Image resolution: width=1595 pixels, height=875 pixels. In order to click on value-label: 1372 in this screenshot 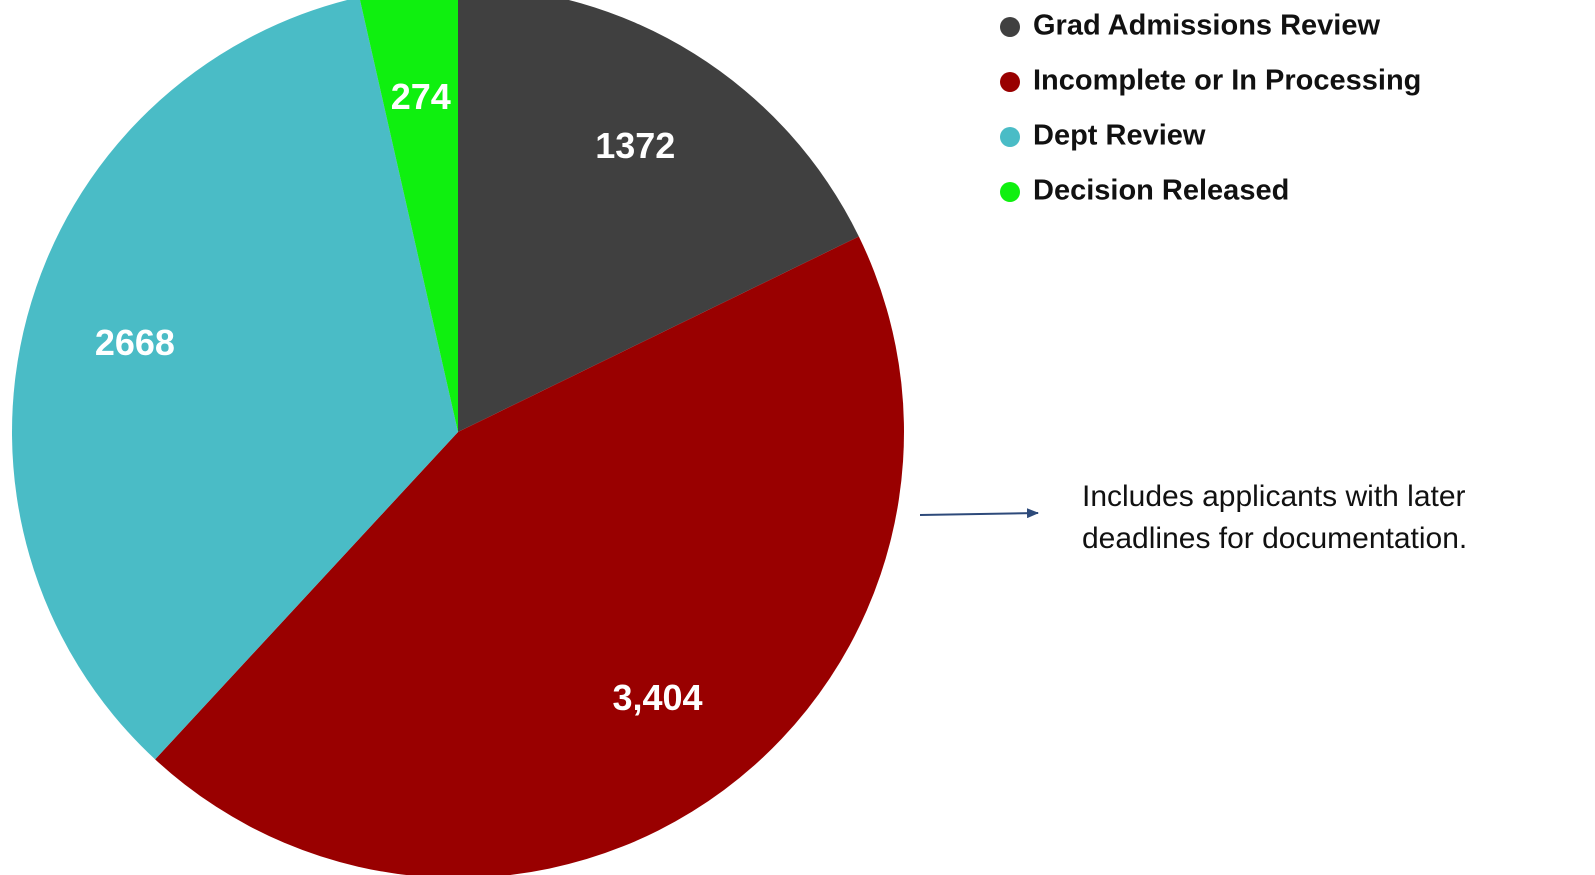, I will do `click(635, 145)`.